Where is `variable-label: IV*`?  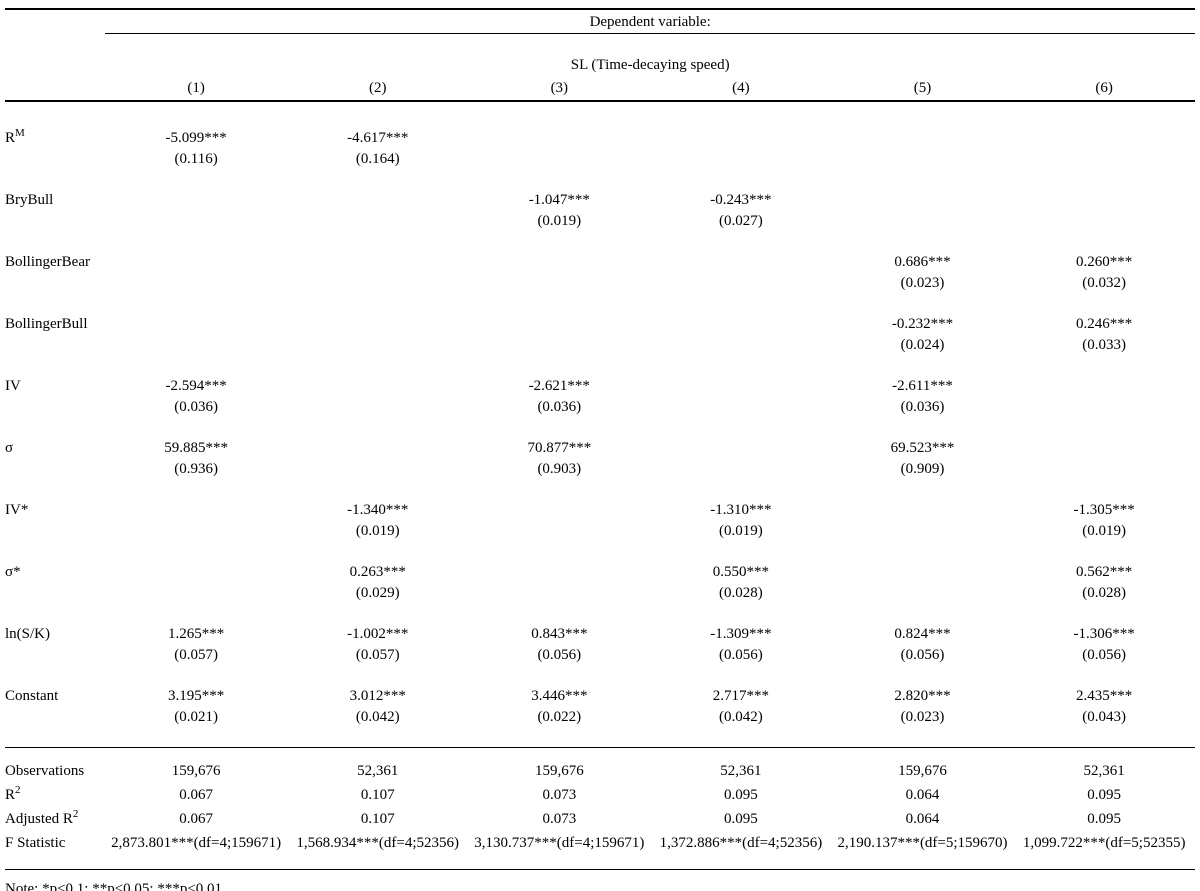
variable-label: IV* is located at coordinates (55, 509).